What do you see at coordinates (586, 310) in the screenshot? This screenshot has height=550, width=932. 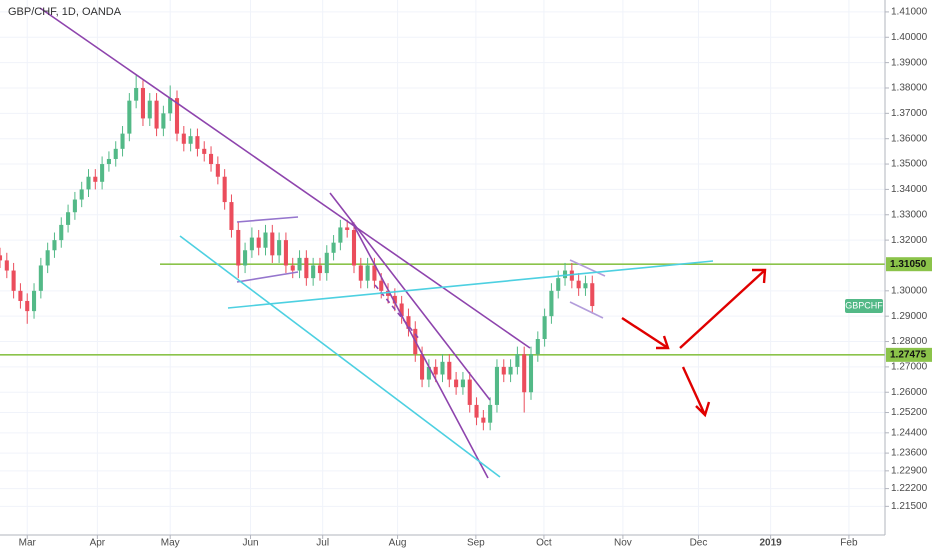 I see `channel-line` at bounding box center [586, 310].